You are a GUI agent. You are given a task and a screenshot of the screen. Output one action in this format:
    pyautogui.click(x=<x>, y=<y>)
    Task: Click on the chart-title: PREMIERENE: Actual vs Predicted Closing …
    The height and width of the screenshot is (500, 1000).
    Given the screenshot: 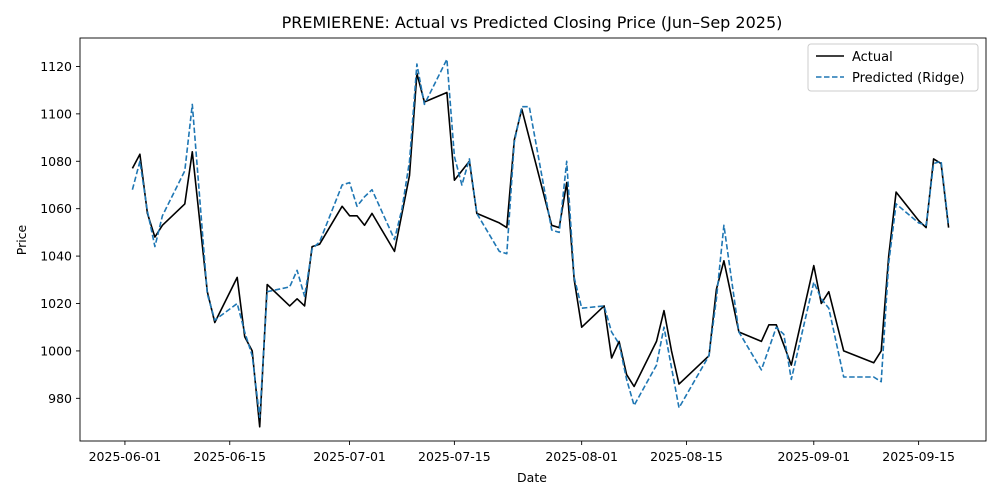 What is the action you would take?
    pyautogui.click(x=532, y=22)
    